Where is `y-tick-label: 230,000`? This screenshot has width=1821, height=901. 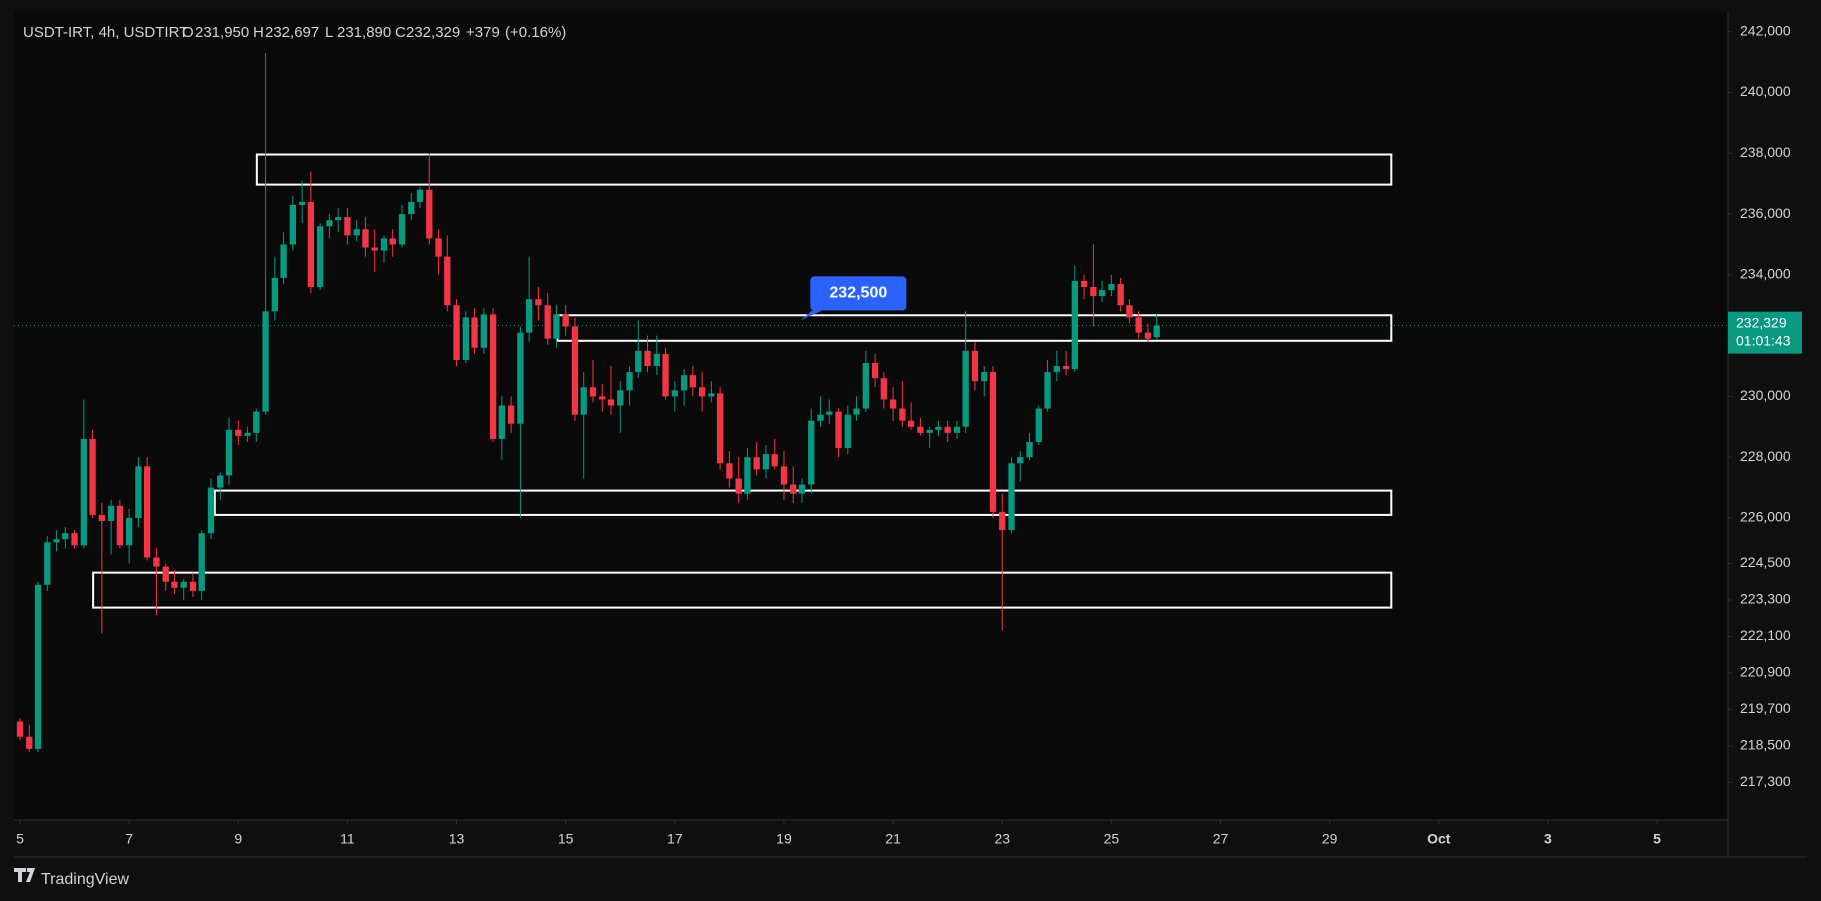
y-tick-label: 230,000 is located at coordinates (1765, 395).